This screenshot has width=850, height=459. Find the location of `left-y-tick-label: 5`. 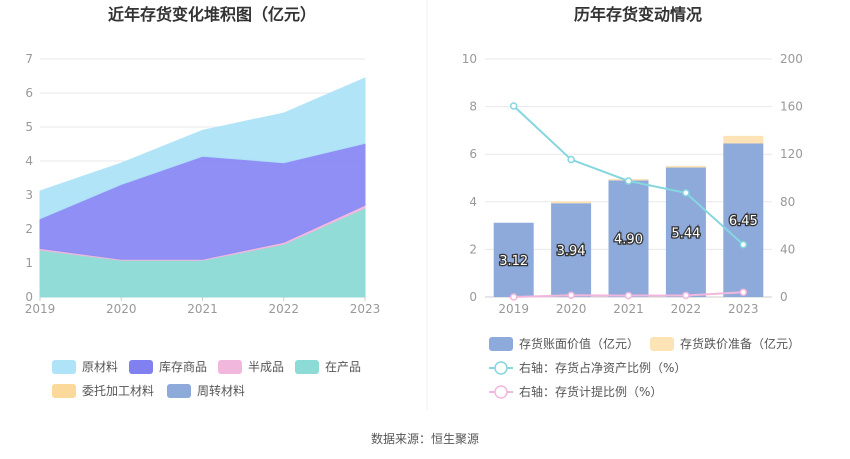

left-y-tick-label: 5 is located at coordinates (29, 127).